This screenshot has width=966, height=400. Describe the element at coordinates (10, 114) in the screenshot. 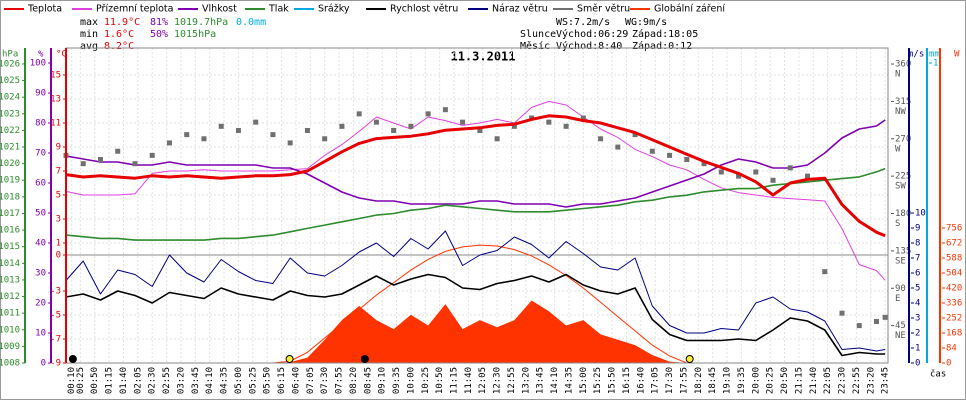

I see `y-tick-label: 1023` at that location.